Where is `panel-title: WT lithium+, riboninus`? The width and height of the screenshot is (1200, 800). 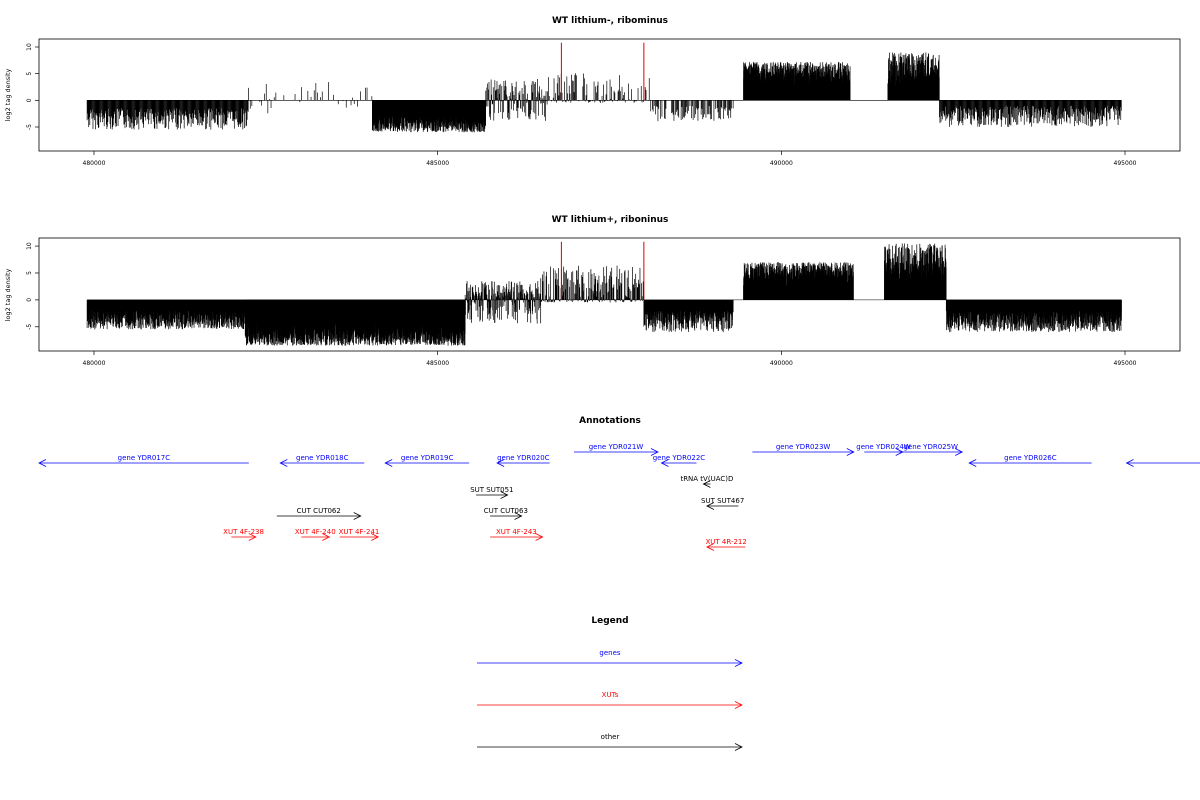 panel-title: WT lithium+, riboninus is located at coordinates (610, 220).